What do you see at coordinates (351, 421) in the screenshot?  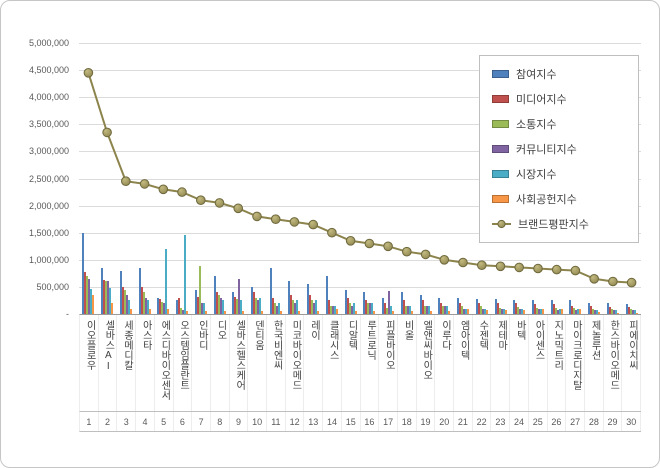 I see `rank-label: 15` at bounding box center [351, 421].